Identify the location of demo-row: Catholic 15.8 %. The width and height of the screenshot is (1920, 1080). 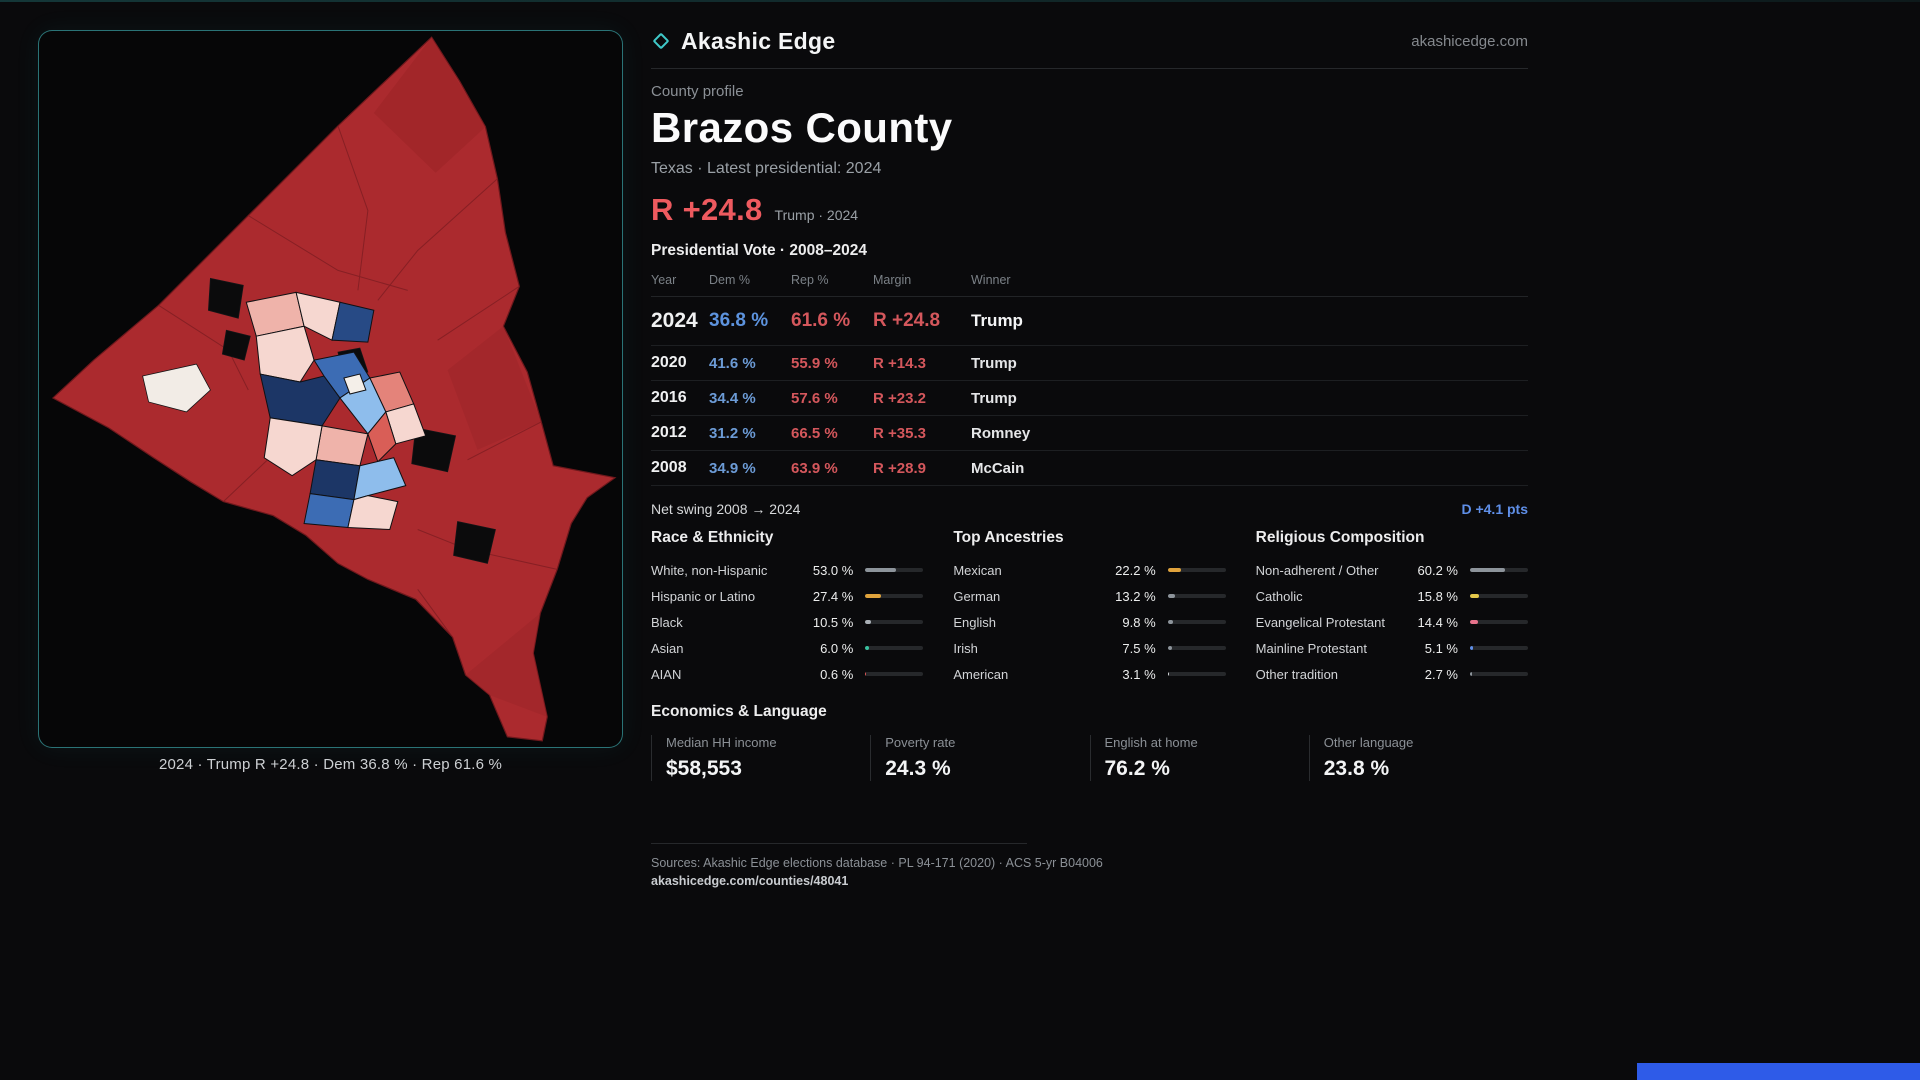
(1392, 596).